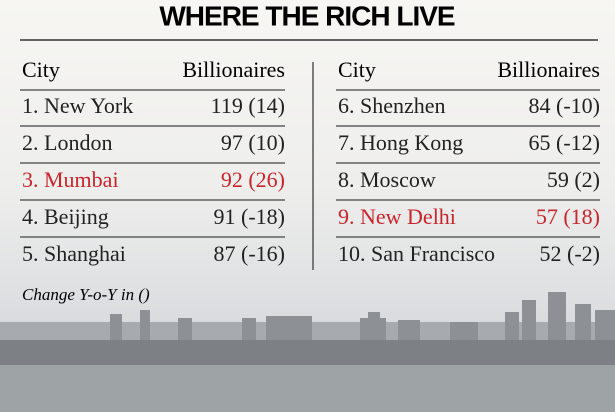 This screenshot has height=412, width=615. Describe the element at coordinates (253, 142) in the screenshot. I see `billionaires: 97 (10)` at that location.